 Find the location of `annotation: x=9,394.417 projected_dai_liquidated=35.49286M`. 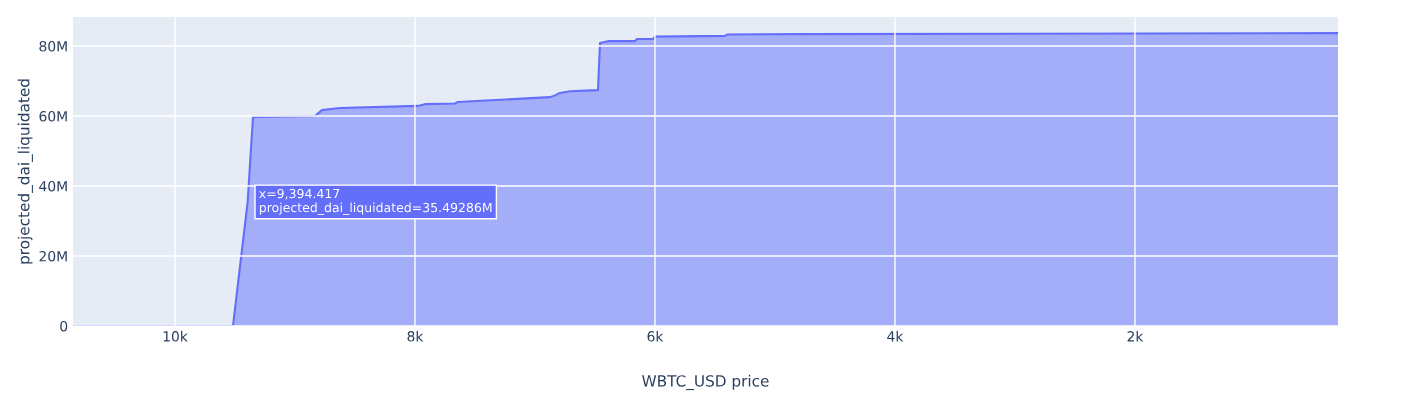

annotation: x=9,394.417 projected_dai_liquidated=35.49286M is located at coordinates (375, 202).